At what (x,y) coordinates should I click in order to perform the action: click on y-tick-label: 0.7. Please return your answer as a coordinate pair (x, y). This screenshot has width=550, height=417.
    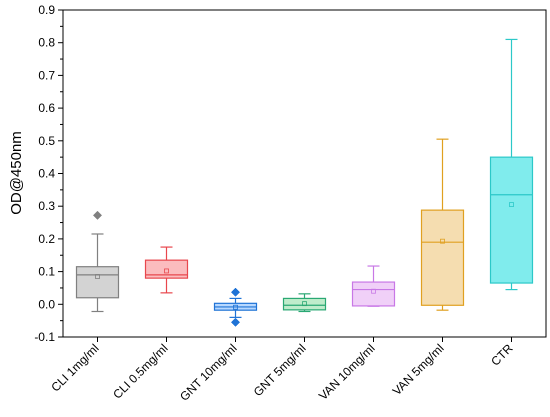
    Looking at the image, I should click on (46, 75).